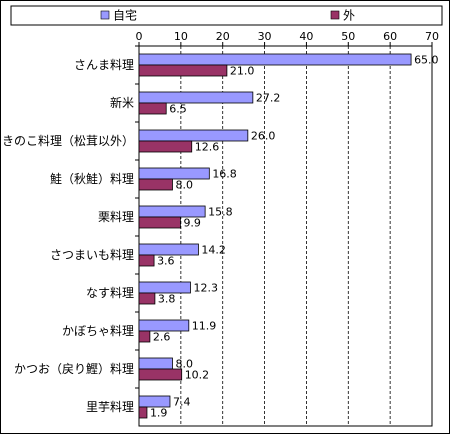 Image resolution: width=450 pixels, height=437 pixels. What do you see at coordinates (104, 65) in the screenshot?
I see `category-label: さんま料理` at bounding box center [104, 65].